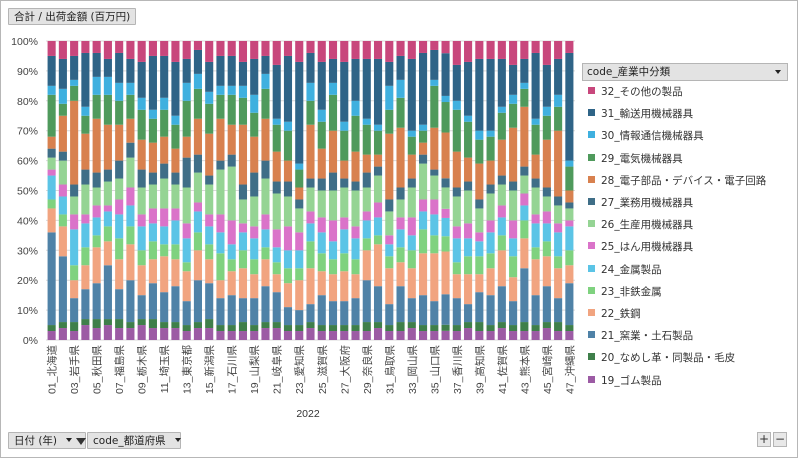  What do you see at coordinates (685, 72) in the screenshot?
I see `legend-field-button: code_産業中分類` at bounding box center [685, 72].